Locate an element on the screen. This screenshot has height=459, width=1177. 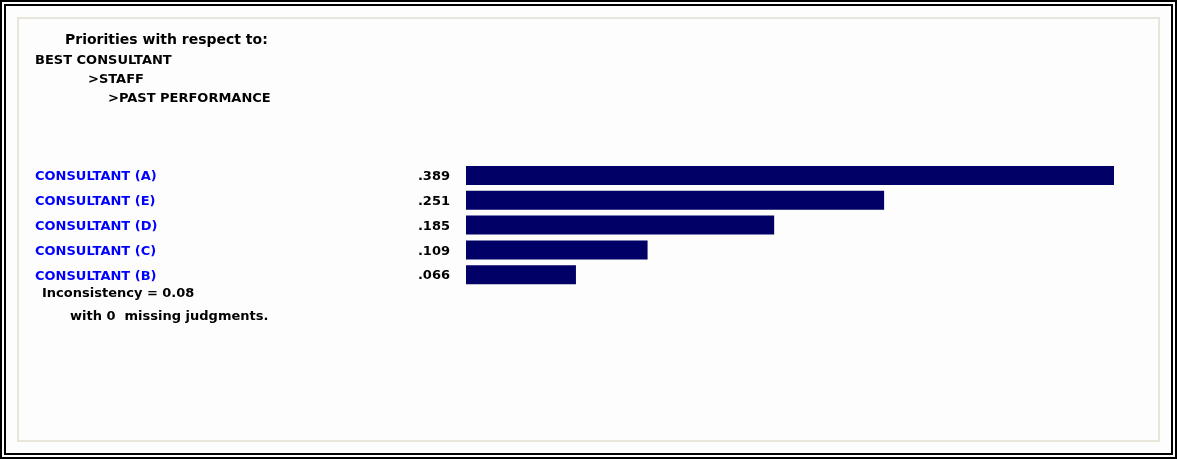
text: BEST CONSULTANT >STAFF >PAST PERFORMANCE is located at coordinates (153, 78).